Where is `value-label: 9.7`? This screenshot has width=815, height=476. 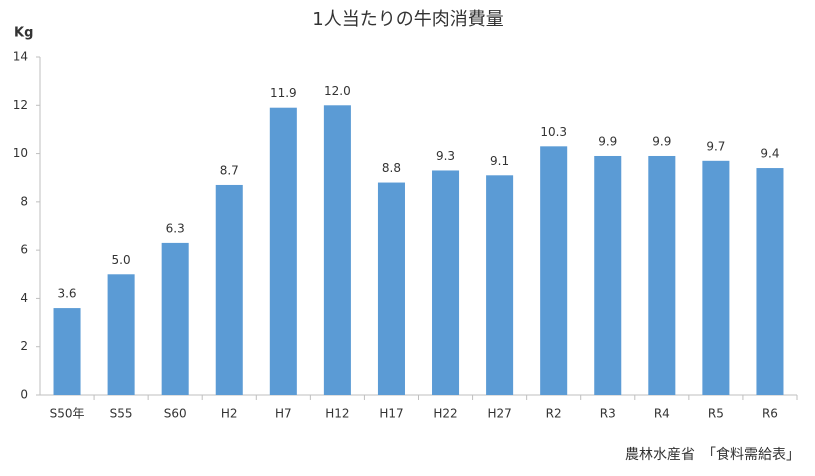
value-label: 9.7 is located at coordinates (715, 146).